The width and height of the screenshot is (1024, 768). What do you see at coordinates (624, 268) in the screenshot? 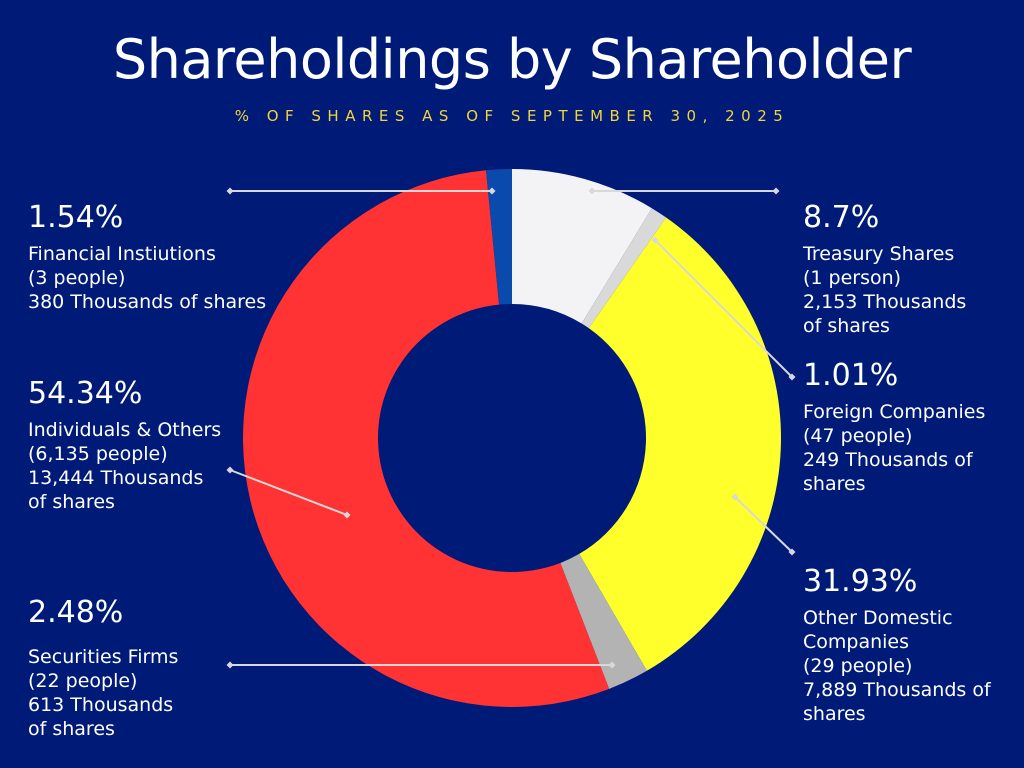
I see `slice-foreign` at bounding box center [624, 268].